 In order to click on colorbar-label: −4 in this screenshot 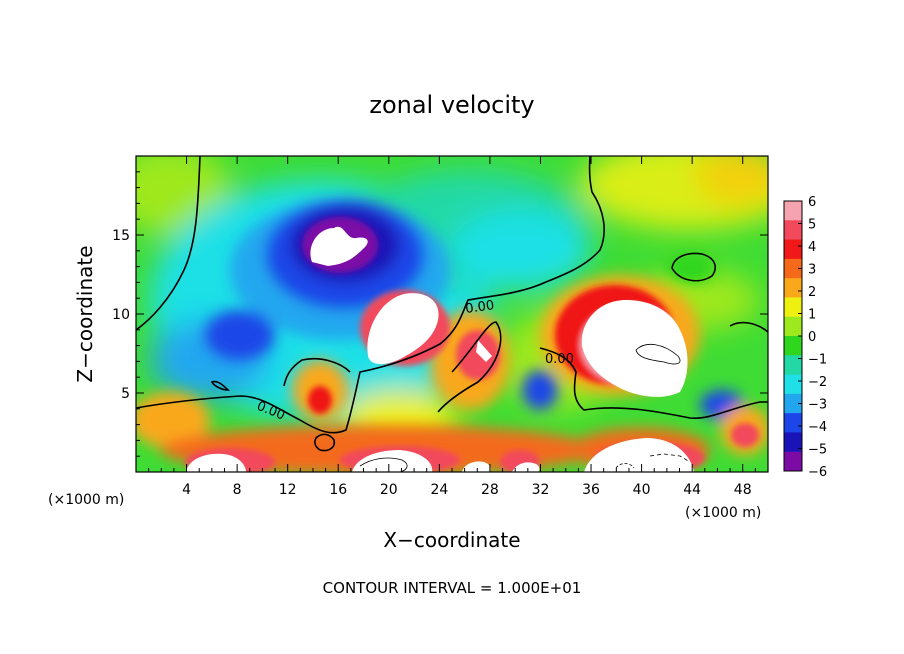, I will do `click(817, 427)`.